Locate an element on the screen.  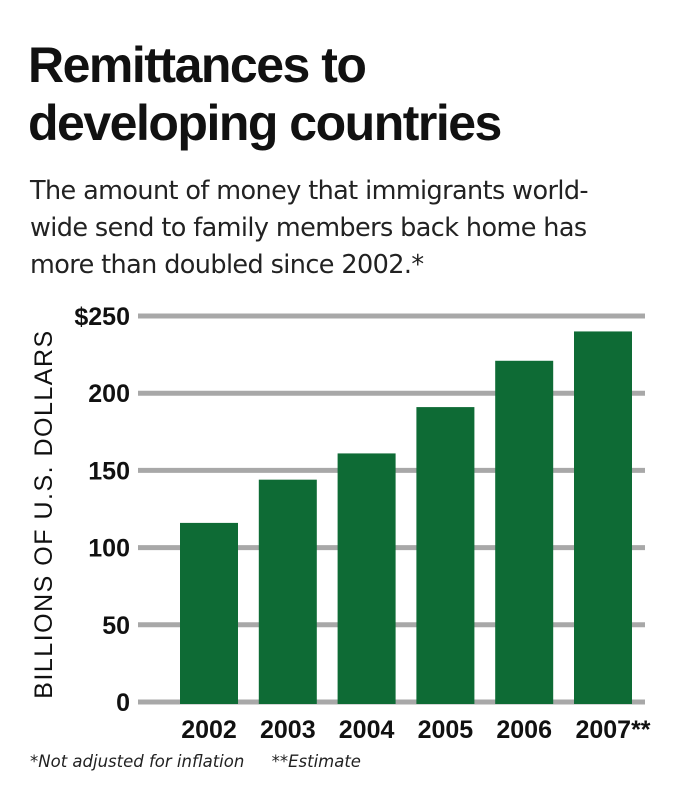
x-tick-label-2004: 2004 is located at coordinates (367, 730).